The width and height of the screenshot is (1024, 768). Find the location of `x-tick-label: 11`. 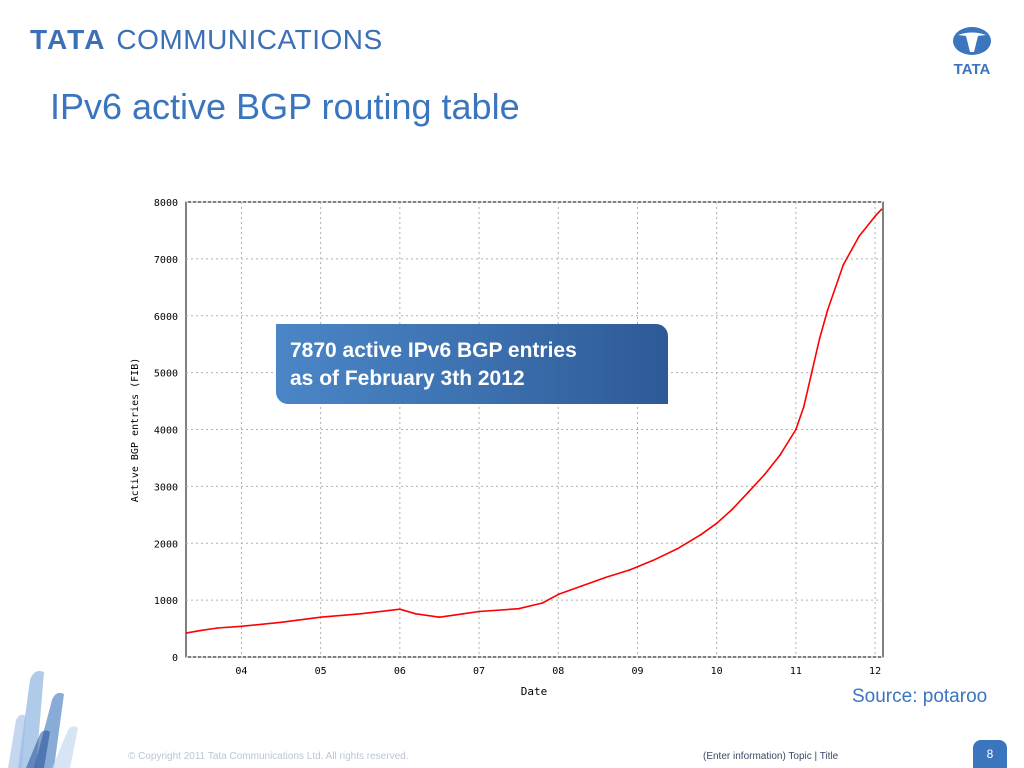

x-tick-label: 11 is located at coordinates (796, 671).